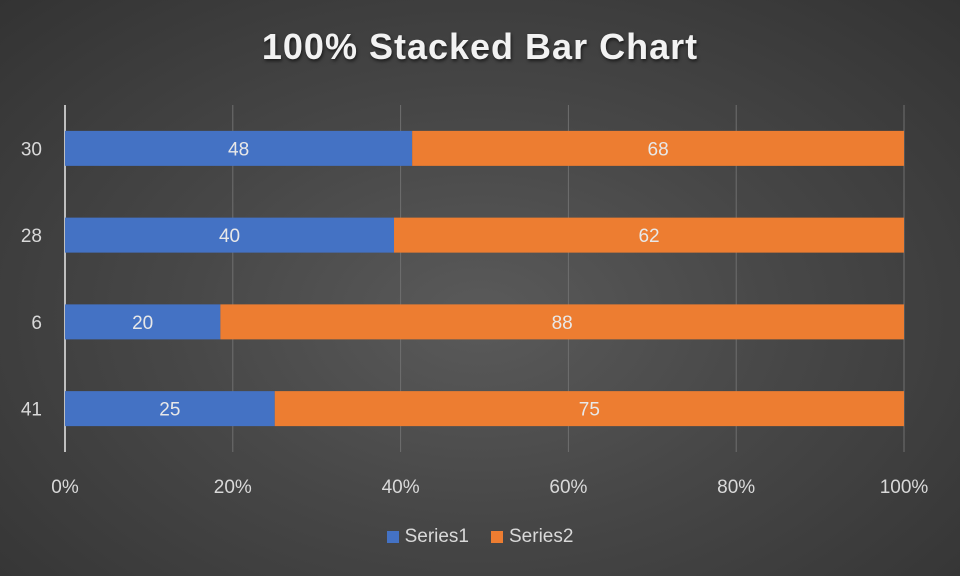 The image size is (960, 576). I want to click on legend: Series1 Series2, so click(480, 537).